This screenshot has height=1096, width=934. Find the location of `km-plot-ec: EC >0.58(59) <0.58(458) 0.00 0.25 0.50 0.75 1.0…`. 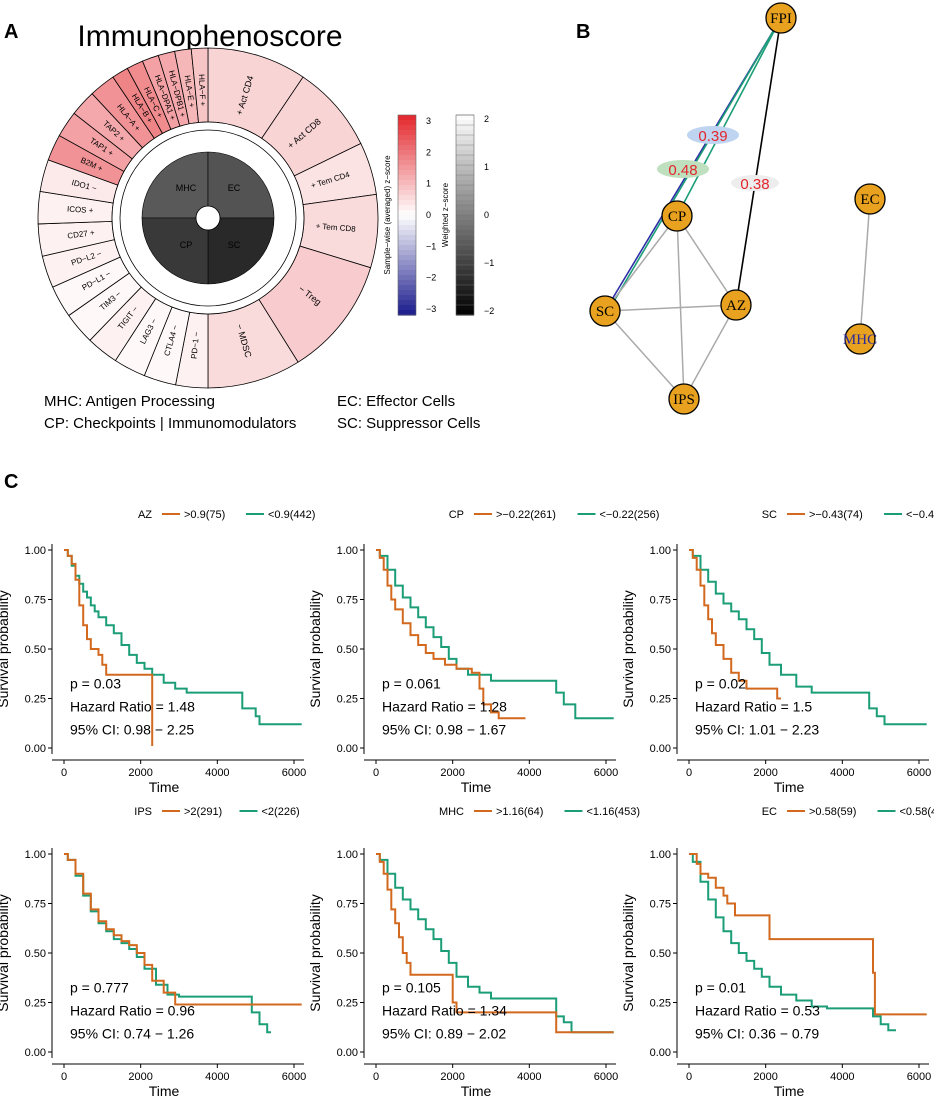

km-plot-ec: EC >0.58(59) <0.58(458) 0.00 0.25 0.50 0.75 1.0… is located at coordinates (777, 951).